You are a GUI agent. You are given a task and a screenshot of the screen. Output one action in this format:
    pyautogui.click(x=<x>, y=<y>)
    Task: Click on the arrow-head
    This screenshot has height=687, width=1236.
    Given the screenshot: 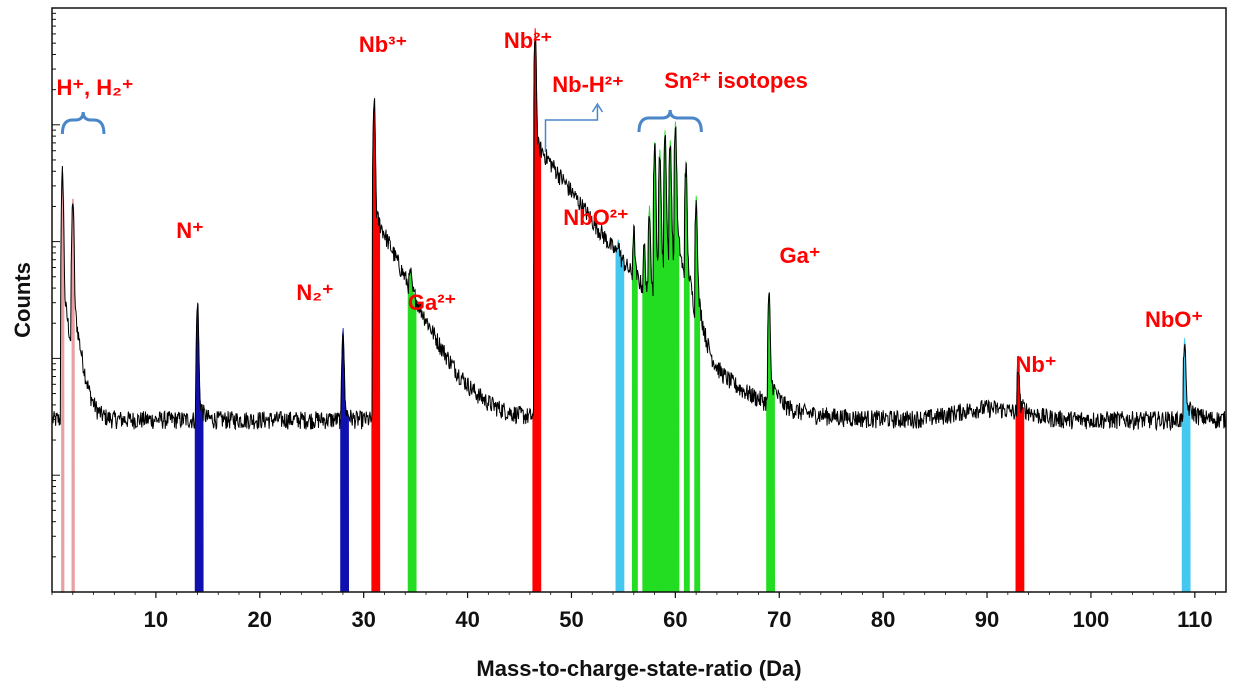 What is the action you would take?
    pyautogui.click(x=597, y=107)
    